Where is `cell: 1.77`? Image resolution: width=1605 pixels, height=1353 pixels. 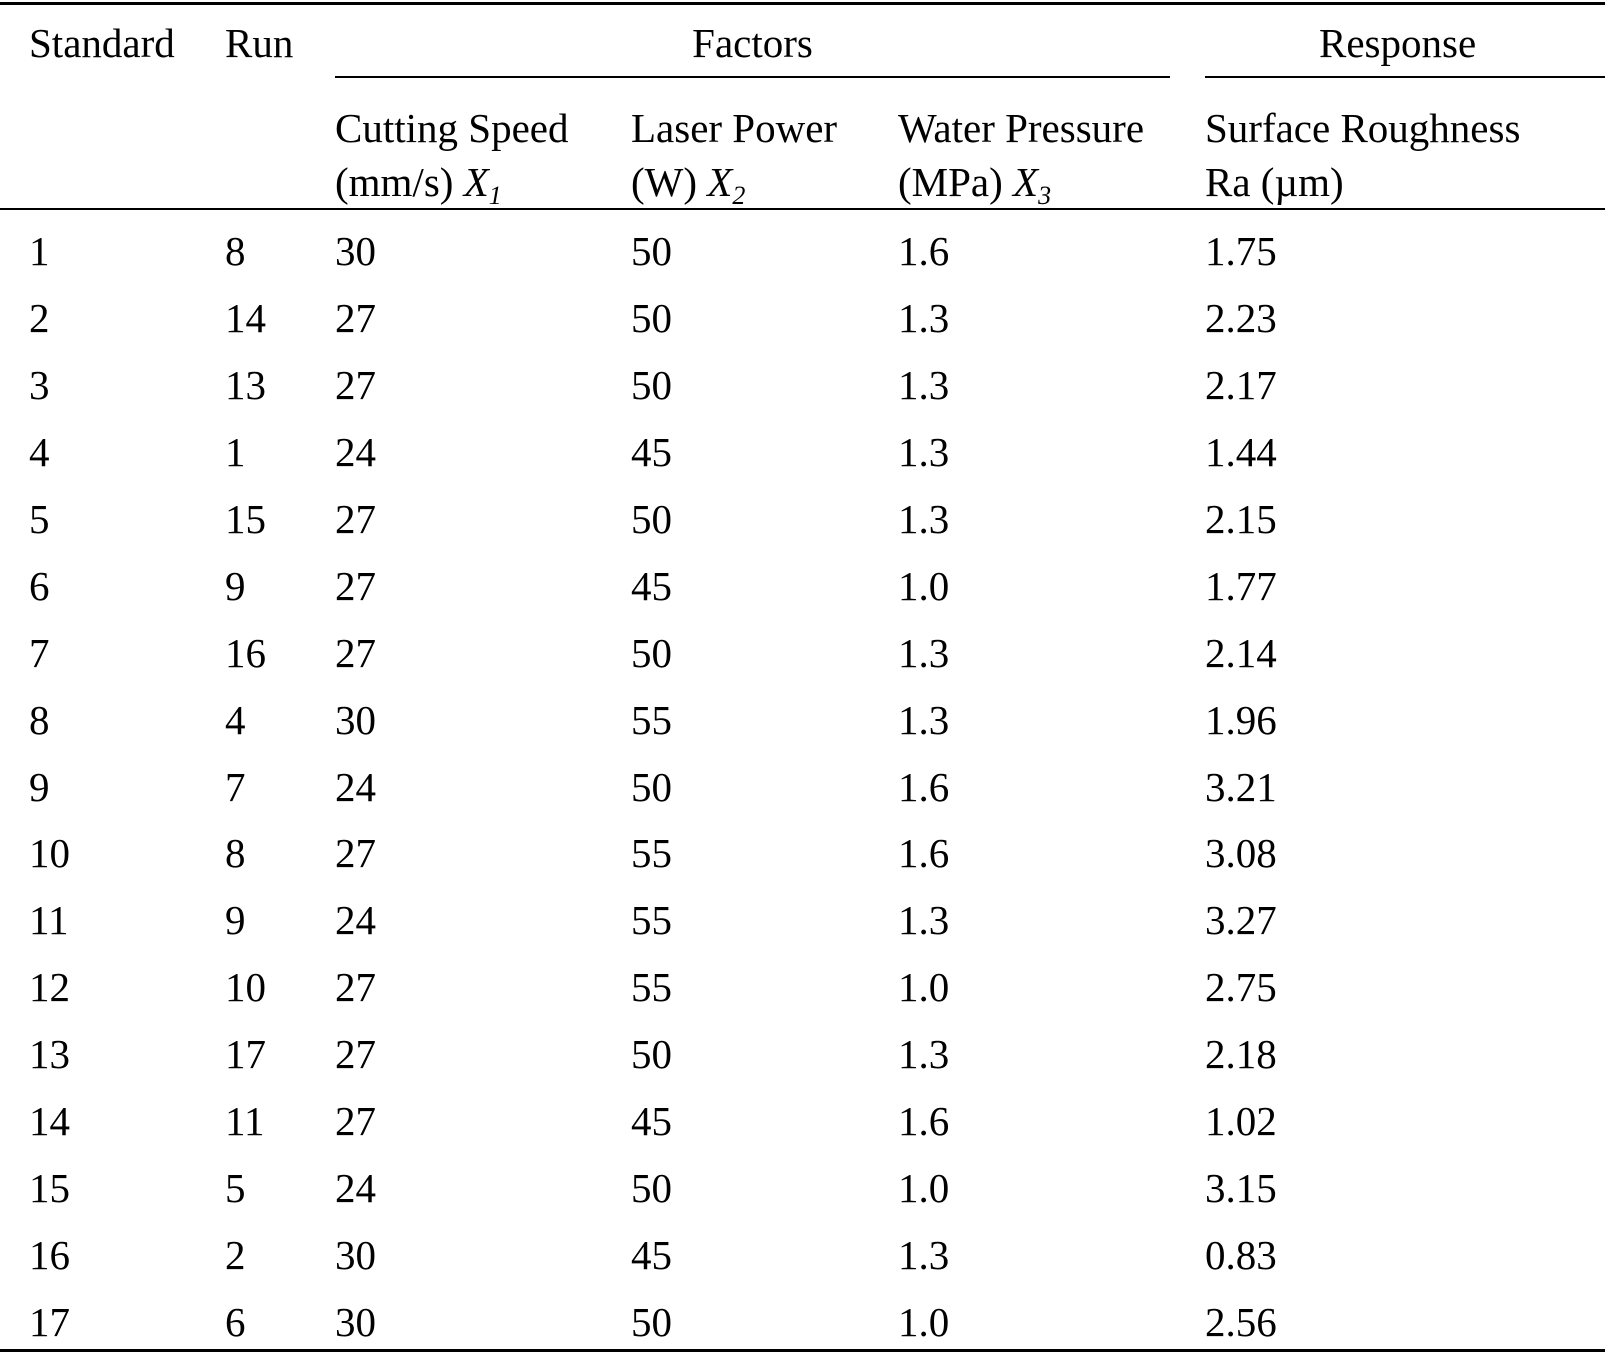 cell: 1.77 is located at coordinates (1241, 585).